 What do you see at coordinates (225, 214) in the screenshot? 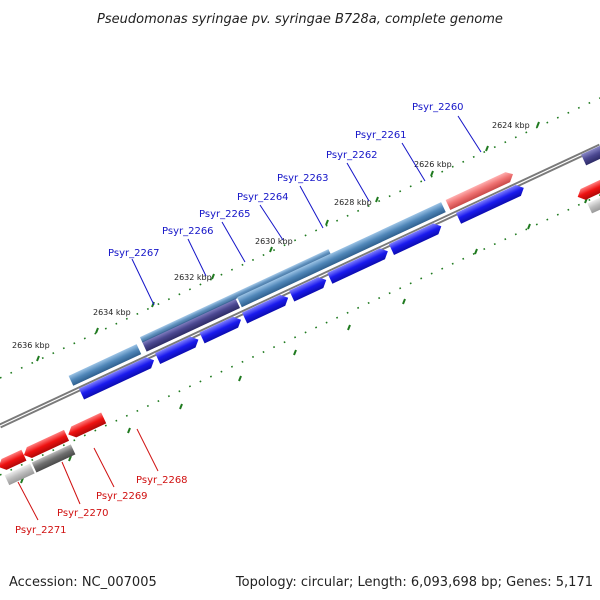
I see `gene-label-psyr-2265: Psyr_2265` at bounding box center [225, 214].